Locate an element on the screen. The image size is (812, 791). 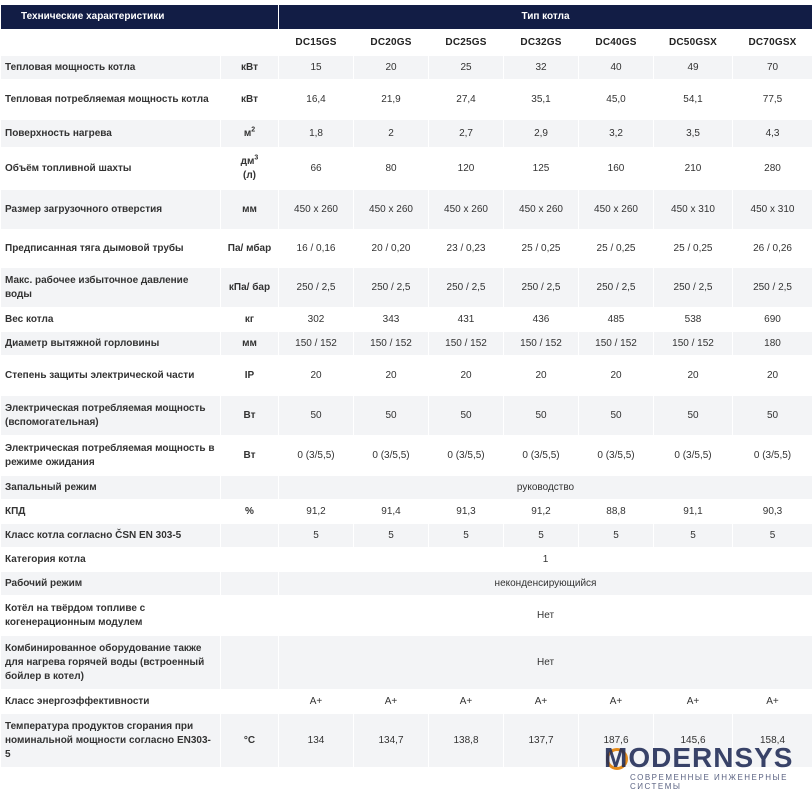
parameter-name: Макс. рабочее избыточное давление воды is located at coordinates (111, 288).